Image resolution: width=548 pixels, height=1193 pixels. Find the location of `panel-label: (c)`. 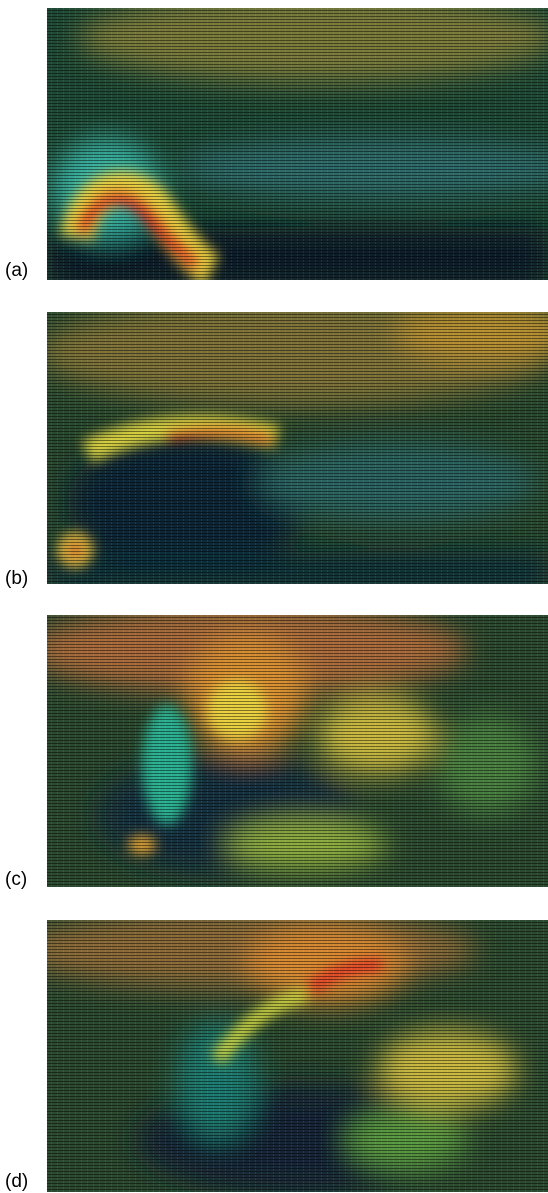

panel-label: (c) is located at coordinates (16, 879).